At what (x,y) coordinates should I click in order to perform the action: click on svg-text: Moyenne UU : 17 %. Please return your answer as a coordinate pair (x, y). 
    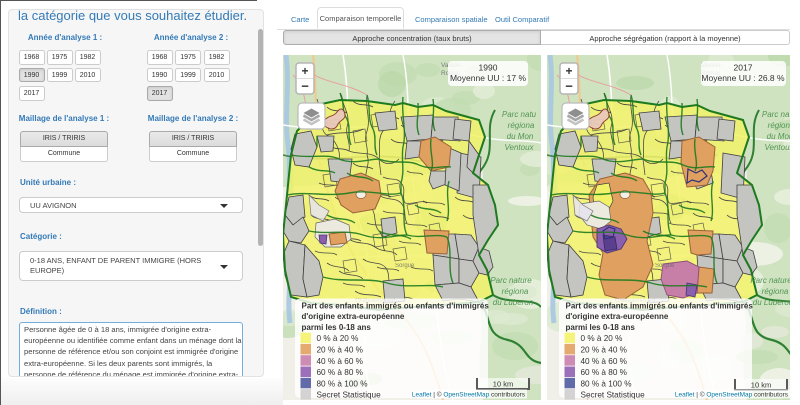
    Looking at the image, I should click on (488, 78).